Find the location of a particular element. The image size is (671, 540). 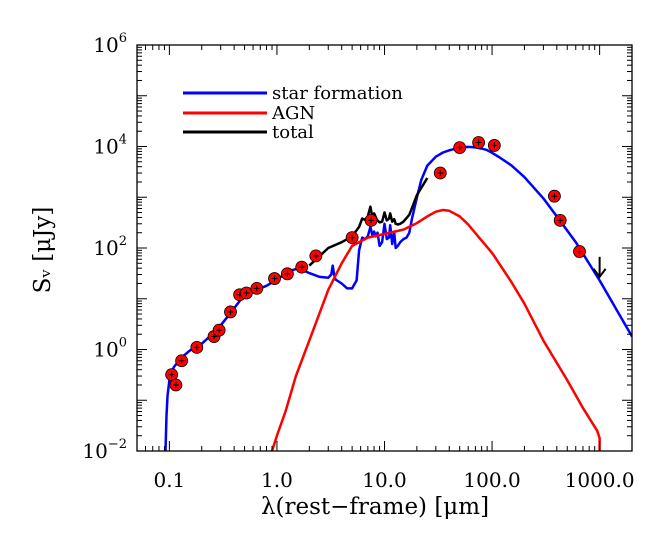

y-tick-label: 10⁶ is located at coordinates (110, 44).